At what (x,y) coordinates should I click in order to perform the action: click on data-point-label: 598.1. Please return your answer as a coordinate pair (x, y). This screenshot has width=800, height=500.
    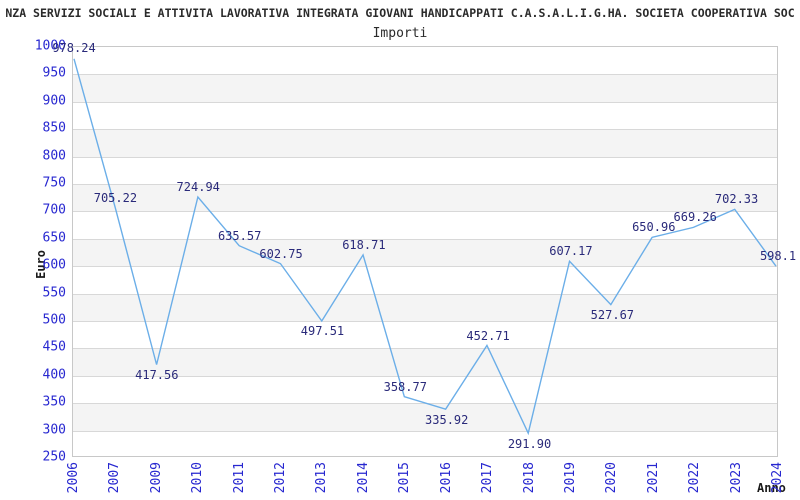
    Looking at the image, I should click on (778, 256).